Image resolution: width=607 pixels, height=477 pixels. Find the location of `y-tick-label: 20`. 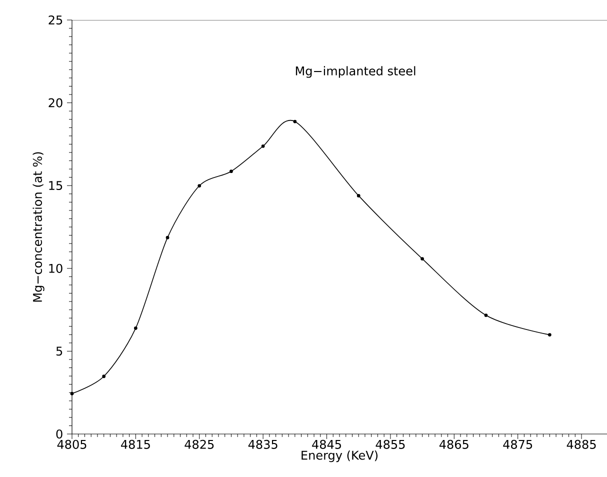

y-tick-label: 20 is located at coordinates (55, 103).